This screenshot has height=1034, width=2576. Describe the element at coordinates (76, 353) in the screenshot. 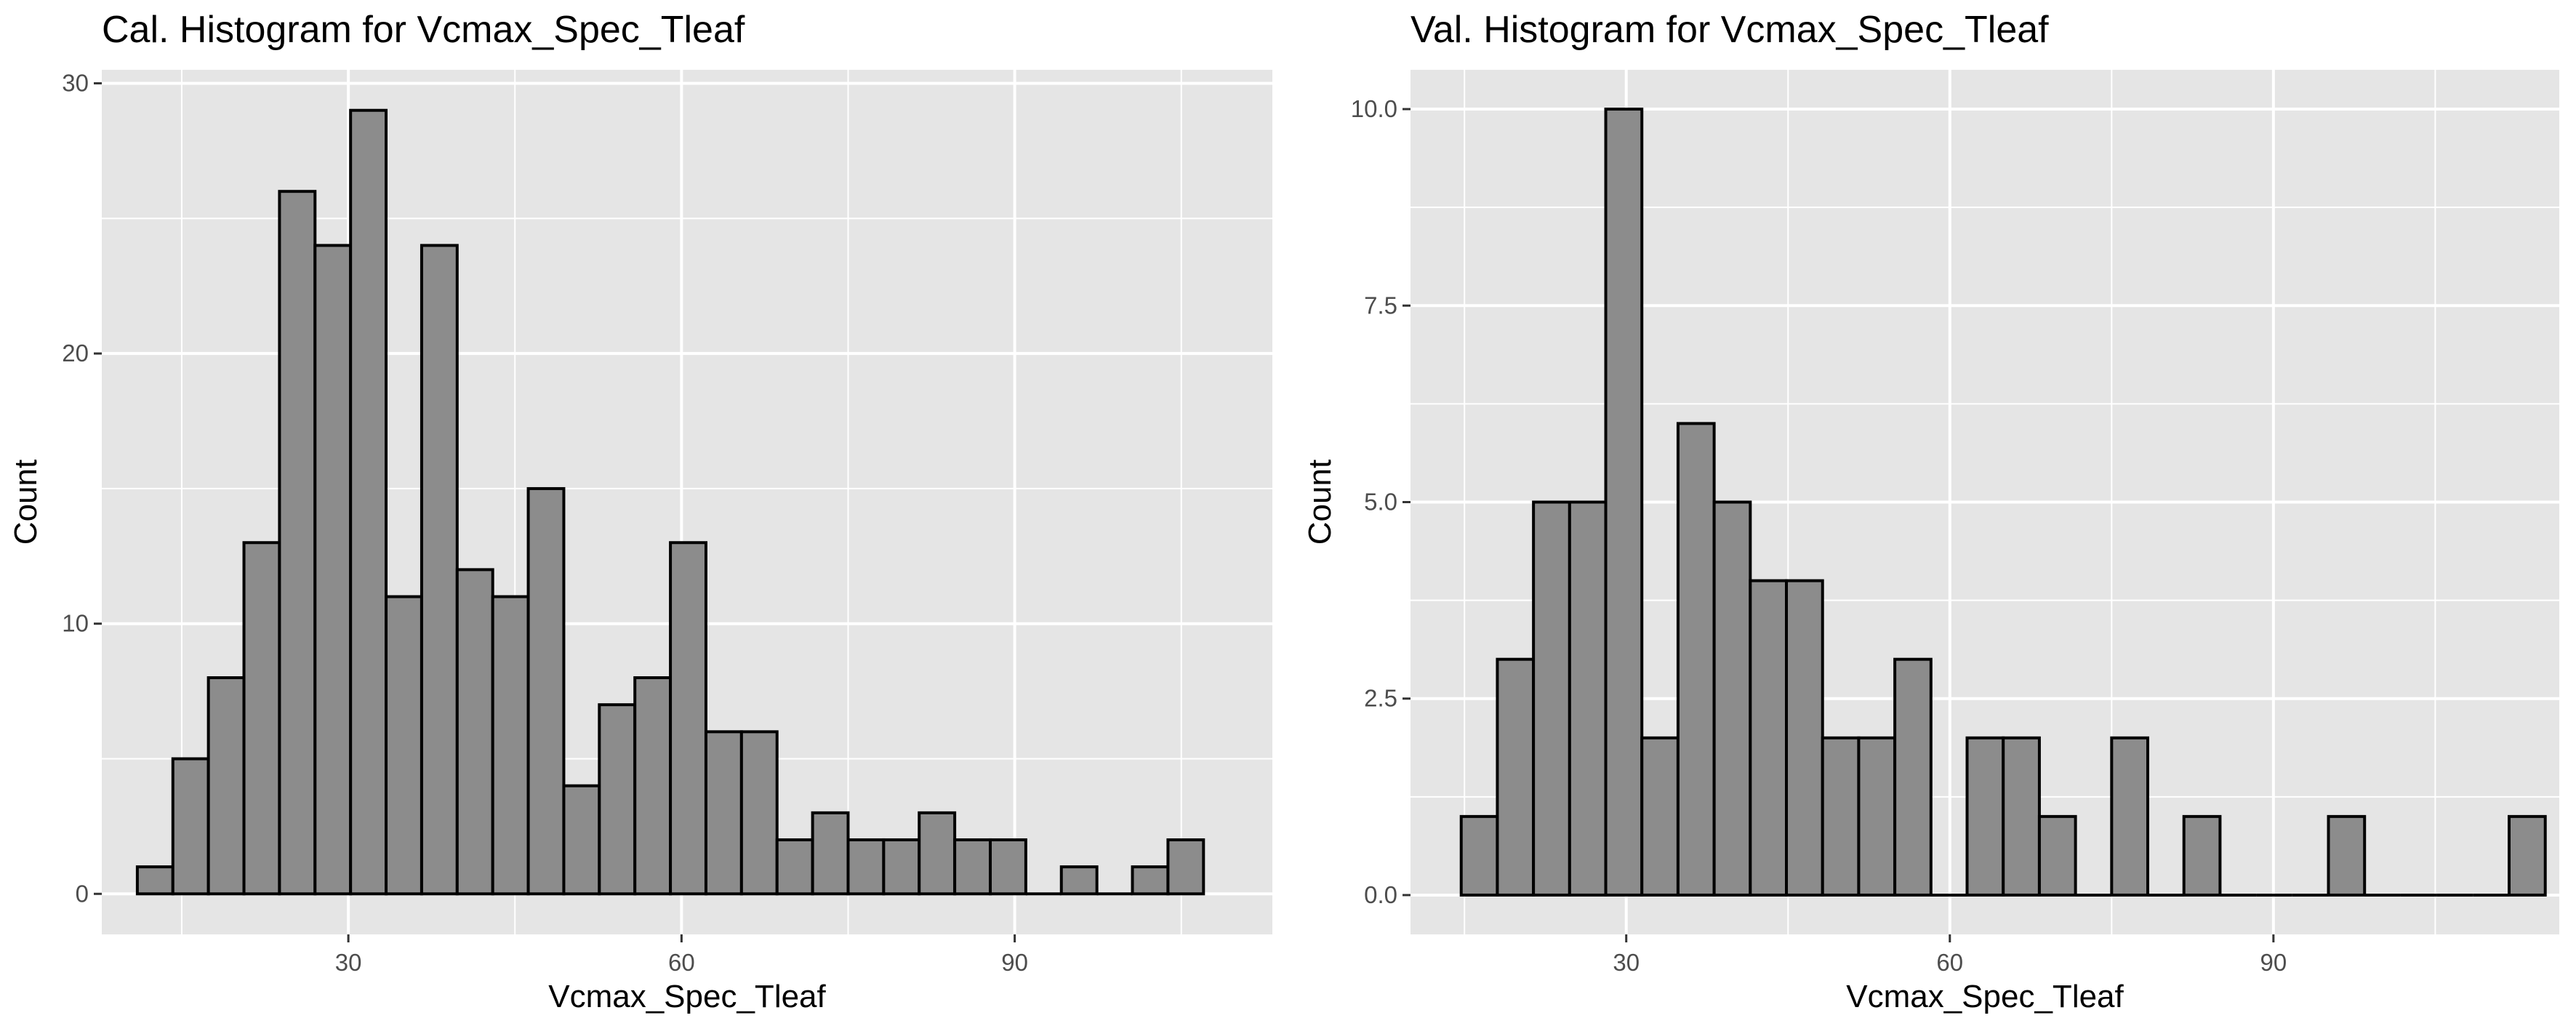

I see `y-tick-label: 20` at that location.